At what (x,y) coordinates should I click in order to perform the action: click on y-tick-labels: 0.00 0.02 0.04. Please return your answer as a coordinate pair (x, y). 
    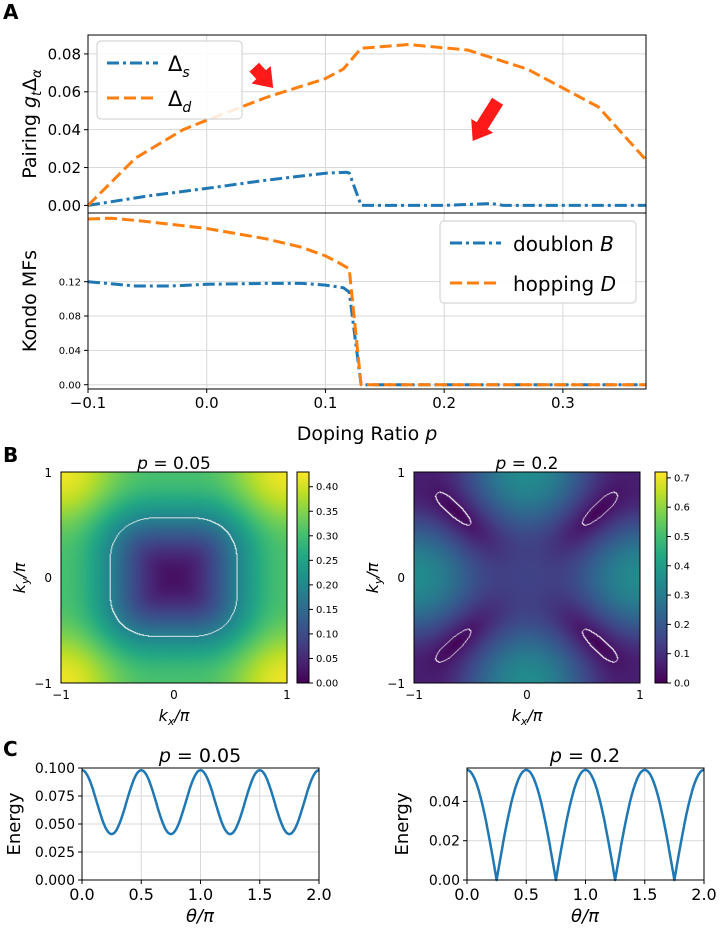
    Looking at the image, I should click on (448, 841).